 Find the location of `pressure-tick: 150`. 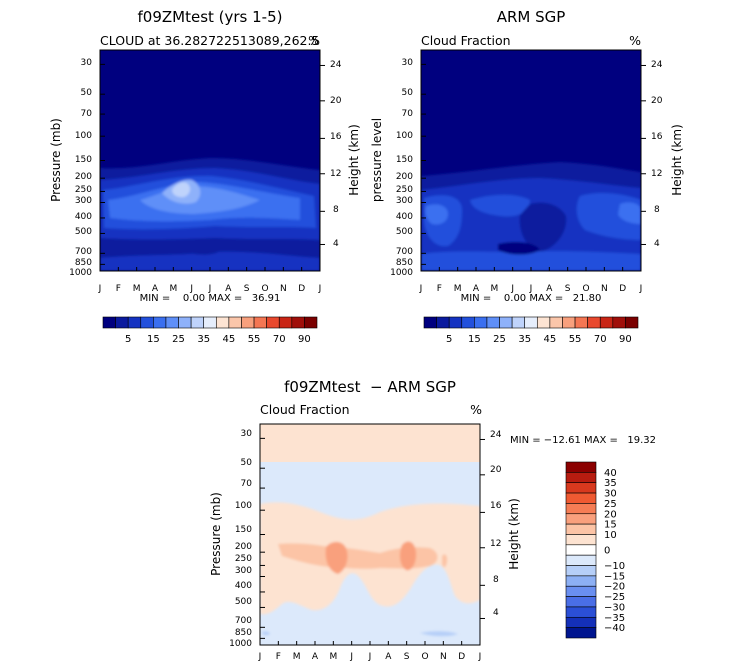

pressure-tick: 150 is located at coordinates (243, 530).